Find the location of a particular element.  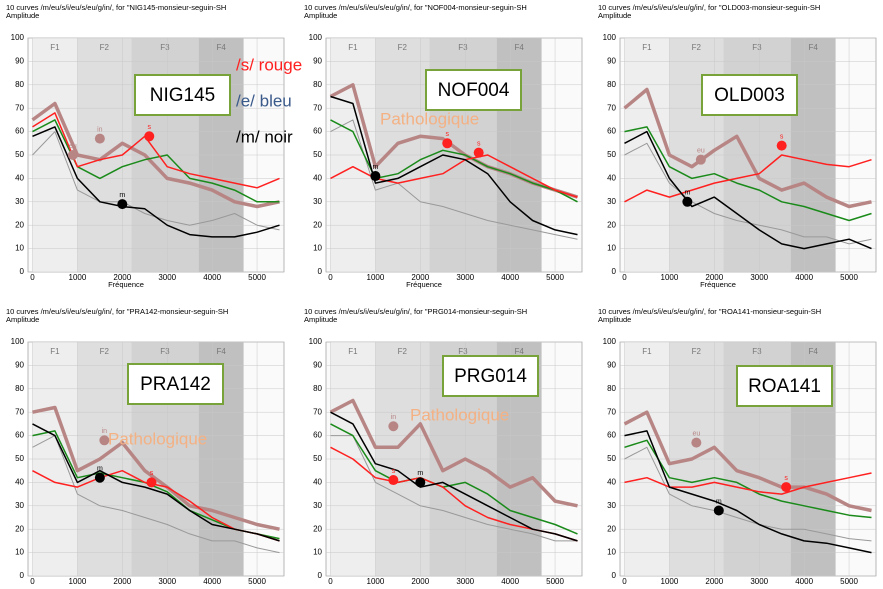

speaker-label: NIG145 is located at coordinates (182, 95).